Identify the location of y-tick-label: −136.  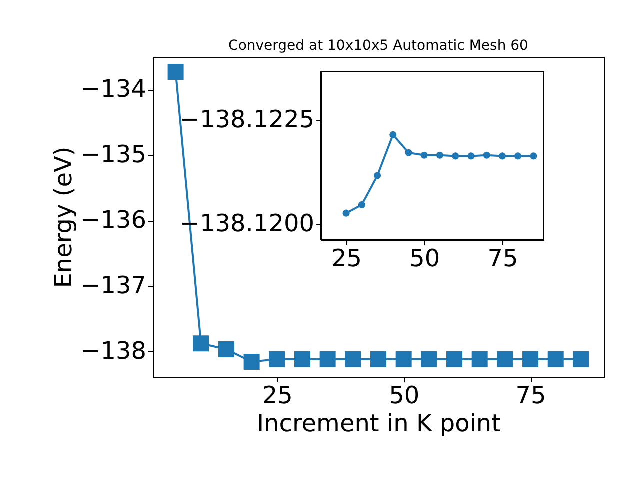
(113, 220).